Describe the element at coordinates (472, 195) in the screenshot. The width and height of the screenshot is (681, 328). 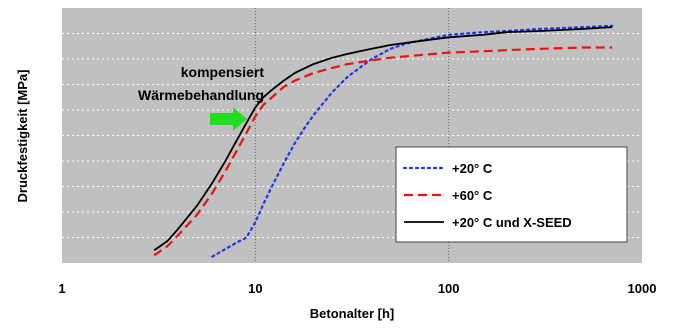
I see `legend-label-2: +60° C` at that location.